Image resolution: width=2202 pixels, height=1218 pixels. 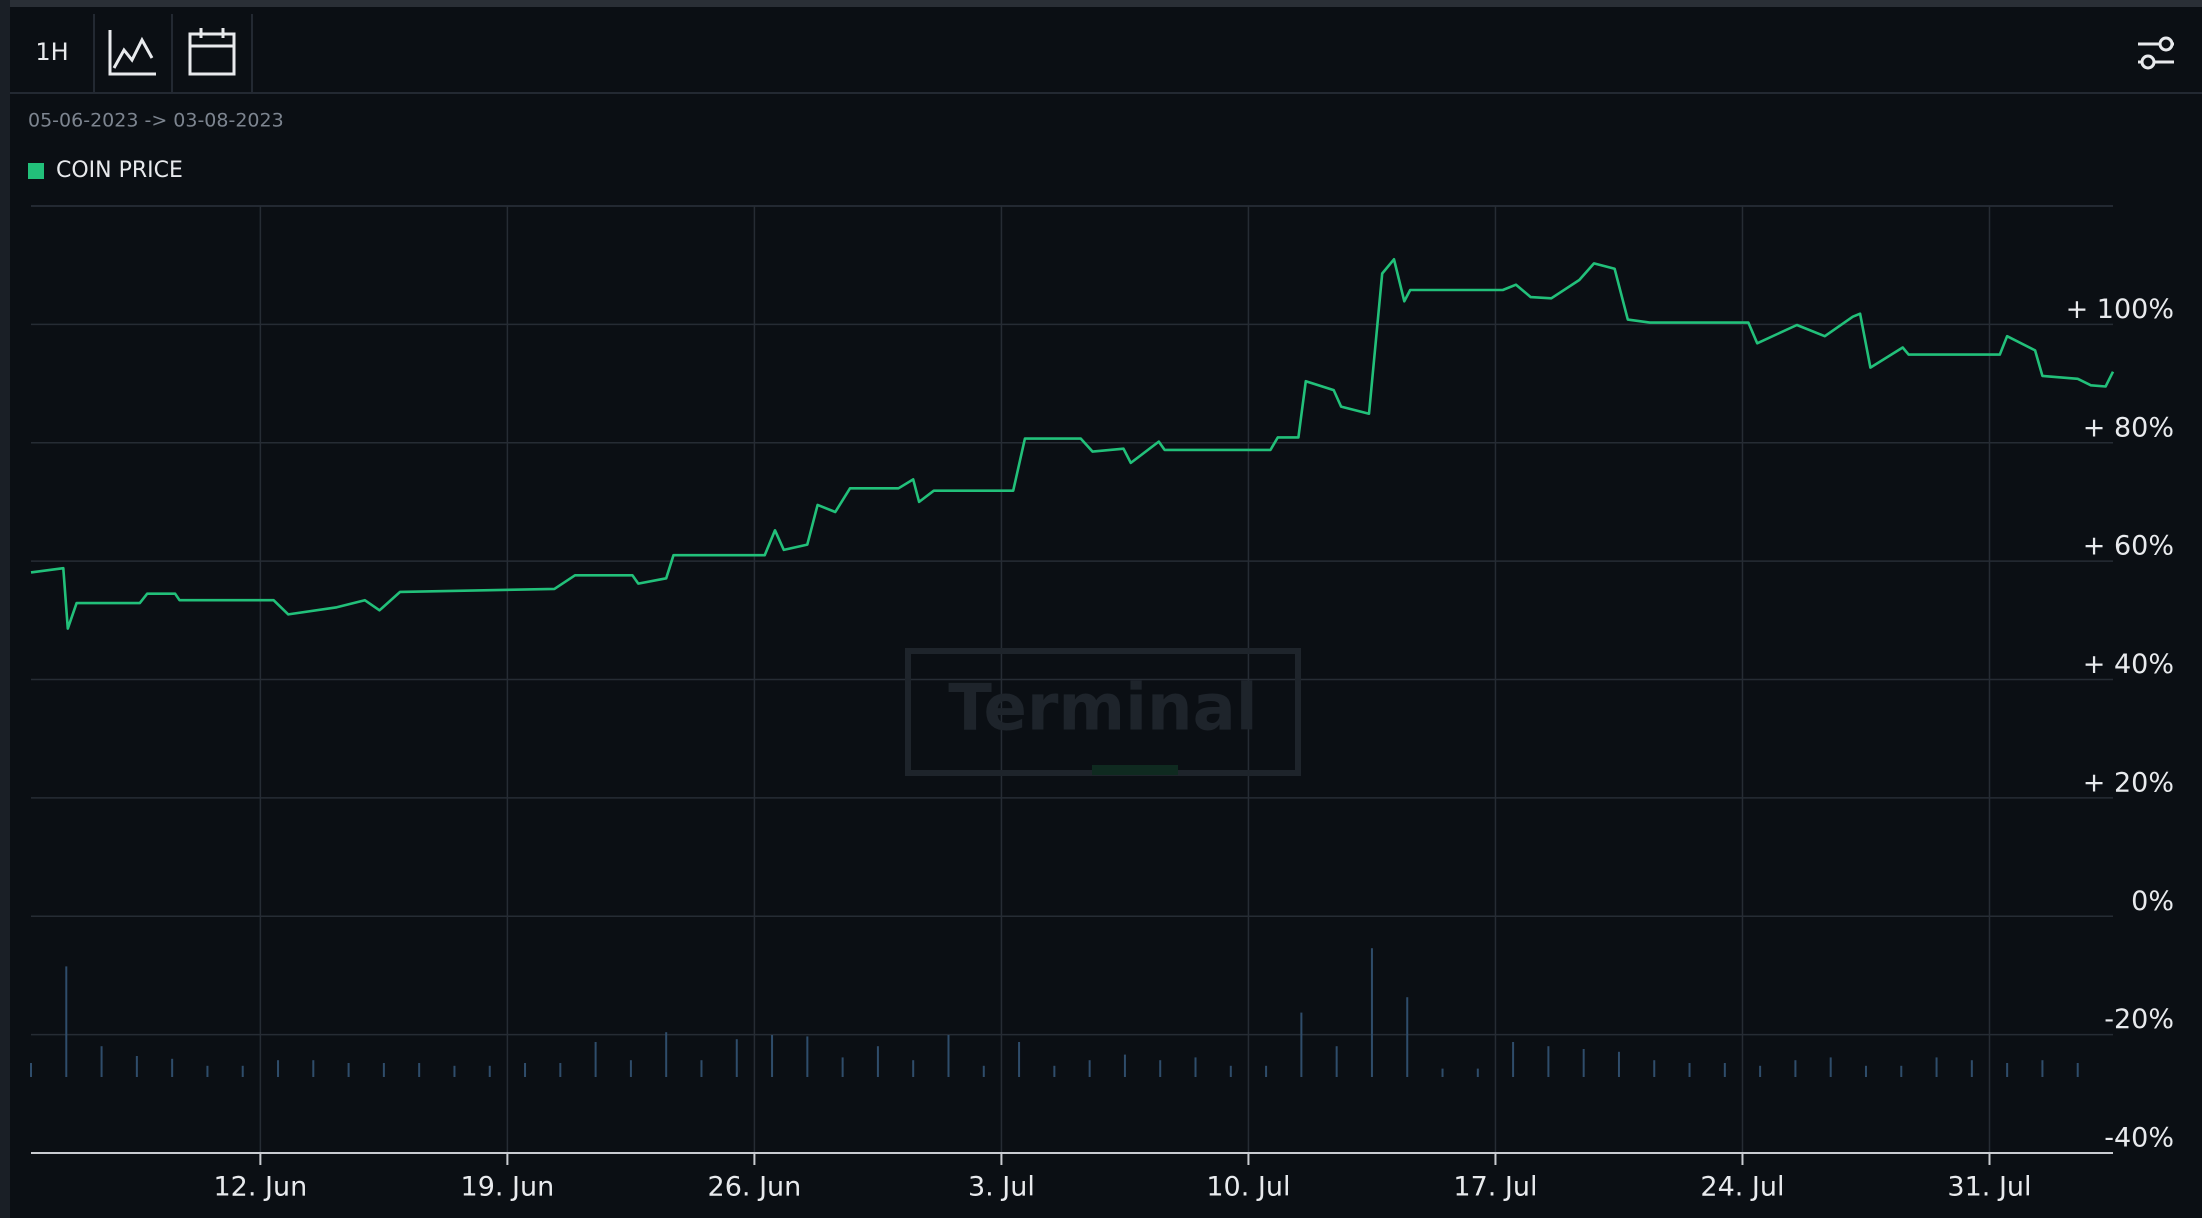 I want to click on legend-label: COIN PRICE, so click(x=119, y=170).